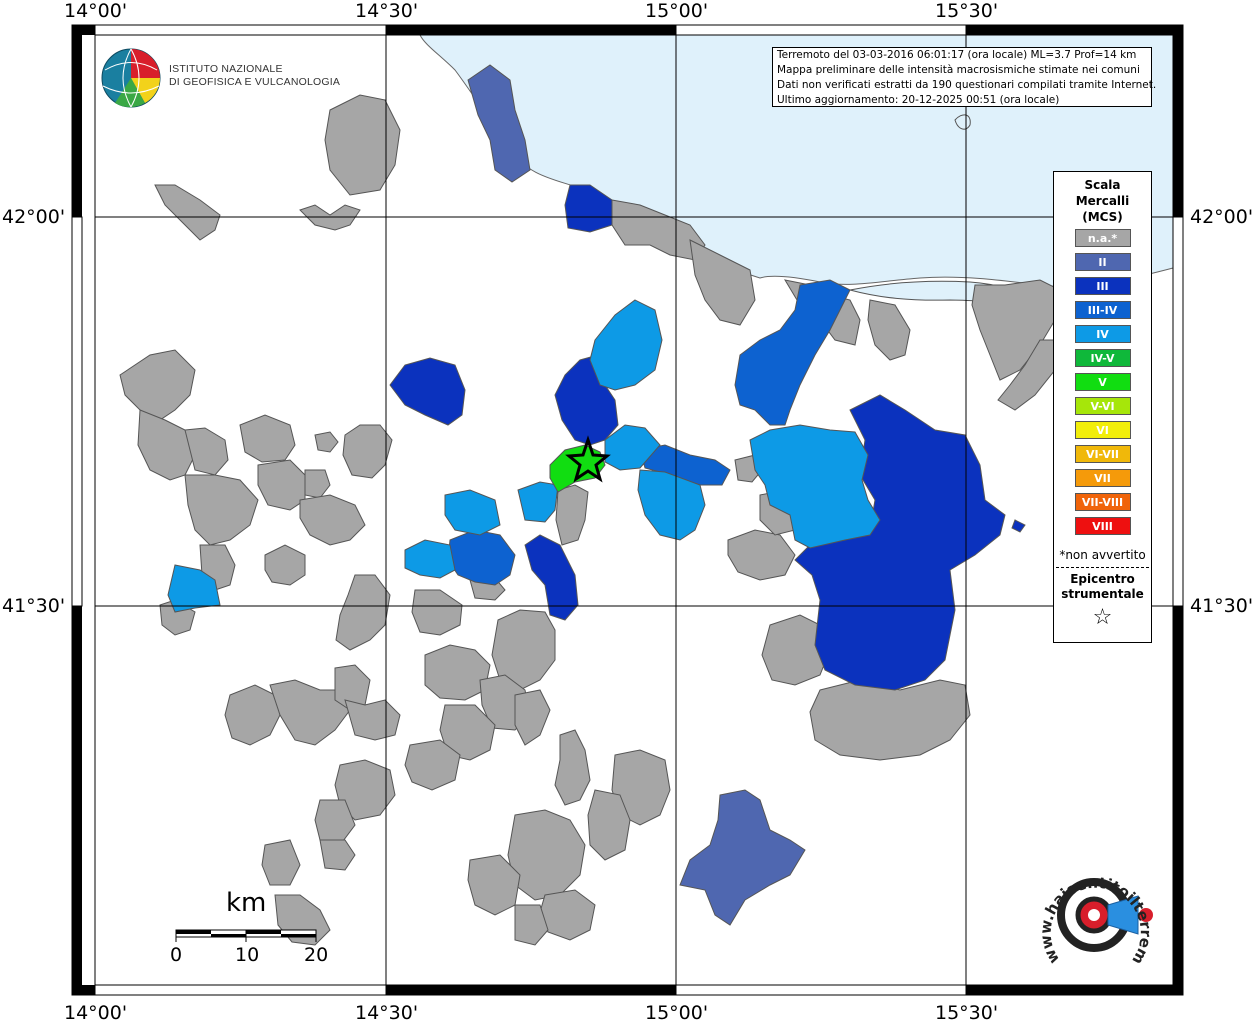  Describe the element at coordinates (1102, 286) in the screenshot. I see `legend-item: III` at that location.